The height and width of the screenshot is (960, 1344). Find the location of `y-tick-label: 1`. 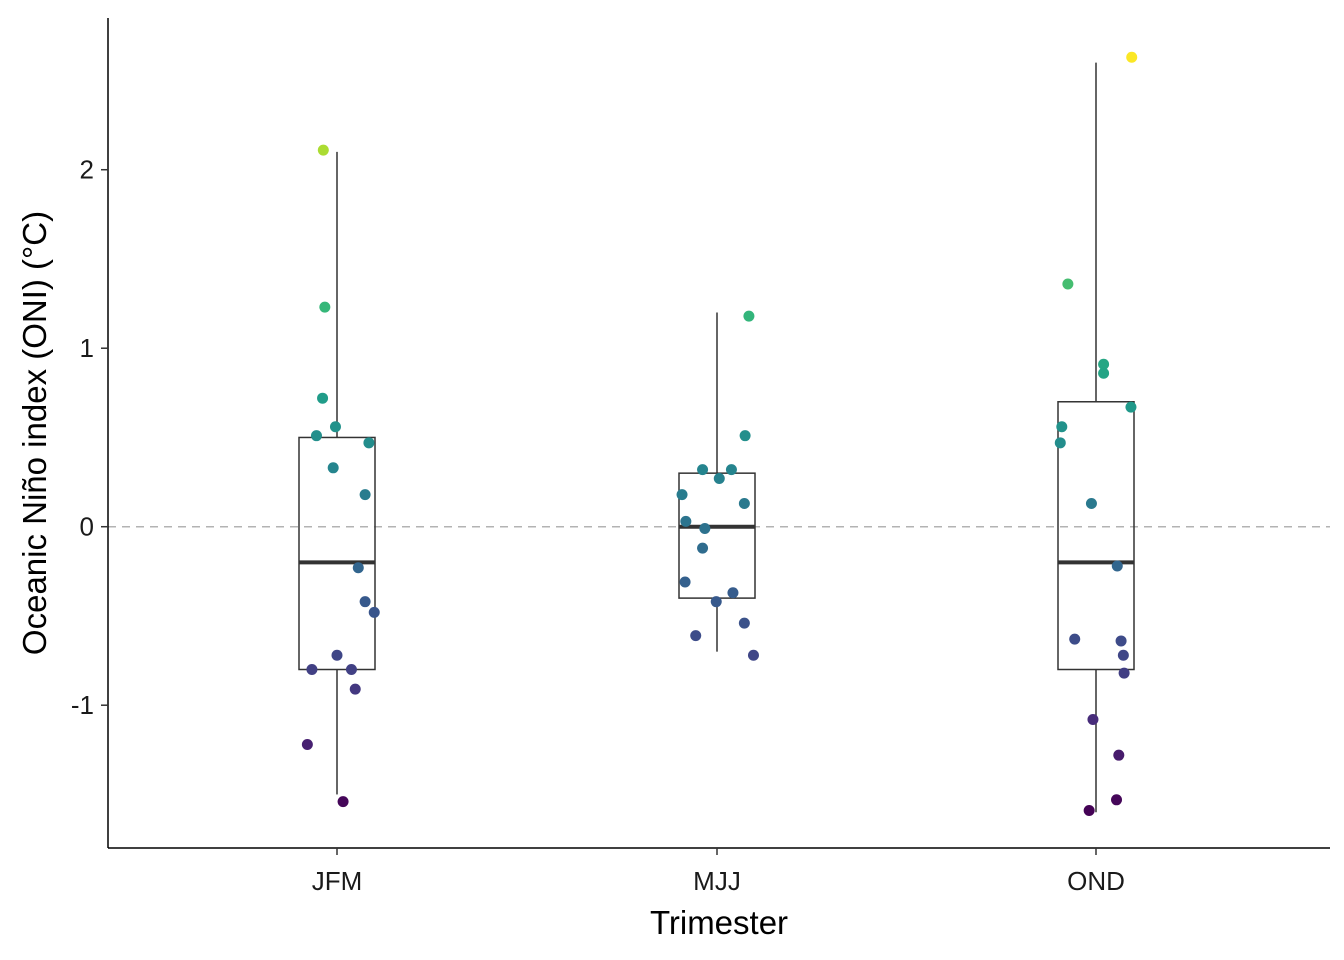

y-tick-label: 1 is located at coordinates (87, 348).